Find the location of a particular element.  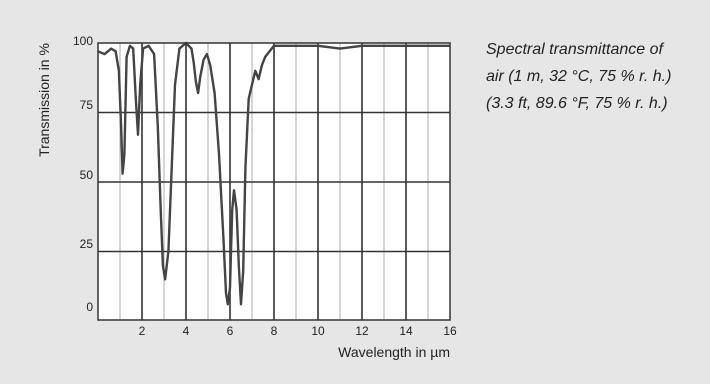

caption-line: Spectral transmittance of is located at coordinates (574, 49).